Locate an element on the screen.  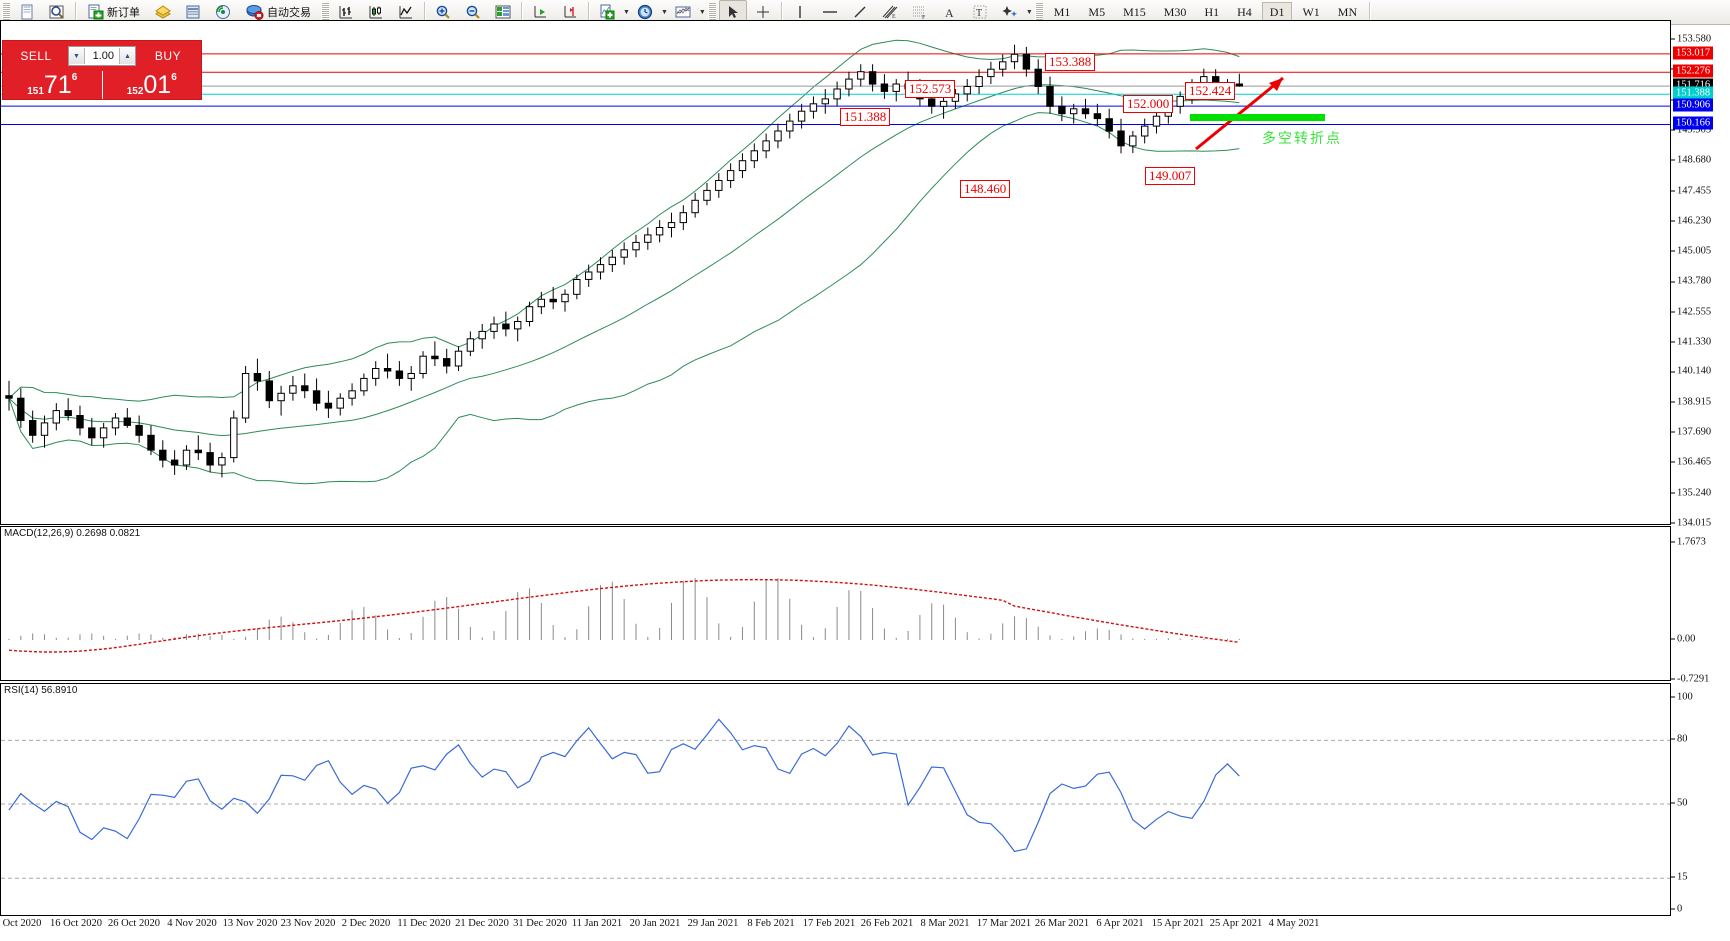
timeframe-w1: W1 is located at coordinates (1311, 11).